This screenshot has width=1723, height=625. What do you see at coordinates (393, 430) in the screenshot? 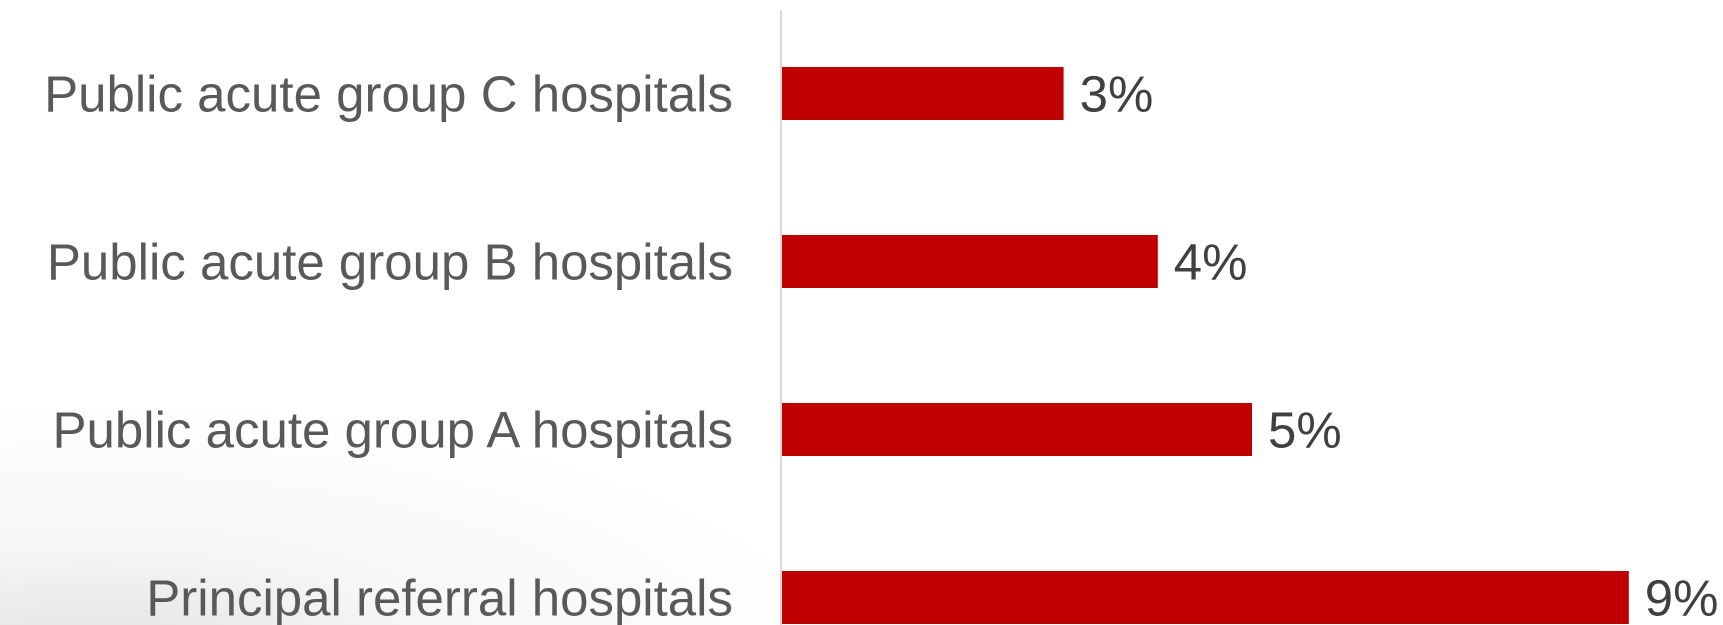
I see `category-label-3: Public acute group A hospitals` at bounding box center [393, 430].